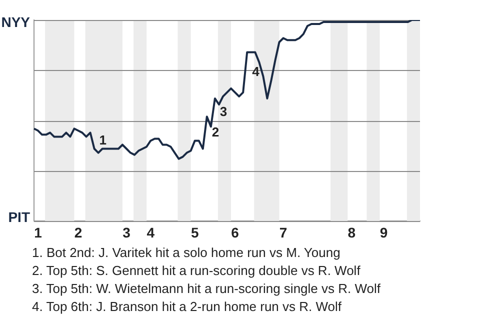 The image size is (480, 320). Describe the element at coordinates (384, 232) in the screenshot. I see `x-tick-label: 9` at that location.